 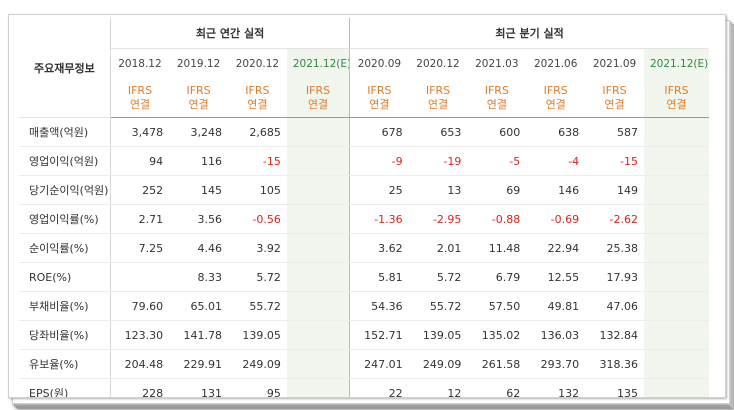 What do you see at coordinates (497, 219) in the screenshot?
I see `value-cell: -0.88` at bounding box center [497, 219].